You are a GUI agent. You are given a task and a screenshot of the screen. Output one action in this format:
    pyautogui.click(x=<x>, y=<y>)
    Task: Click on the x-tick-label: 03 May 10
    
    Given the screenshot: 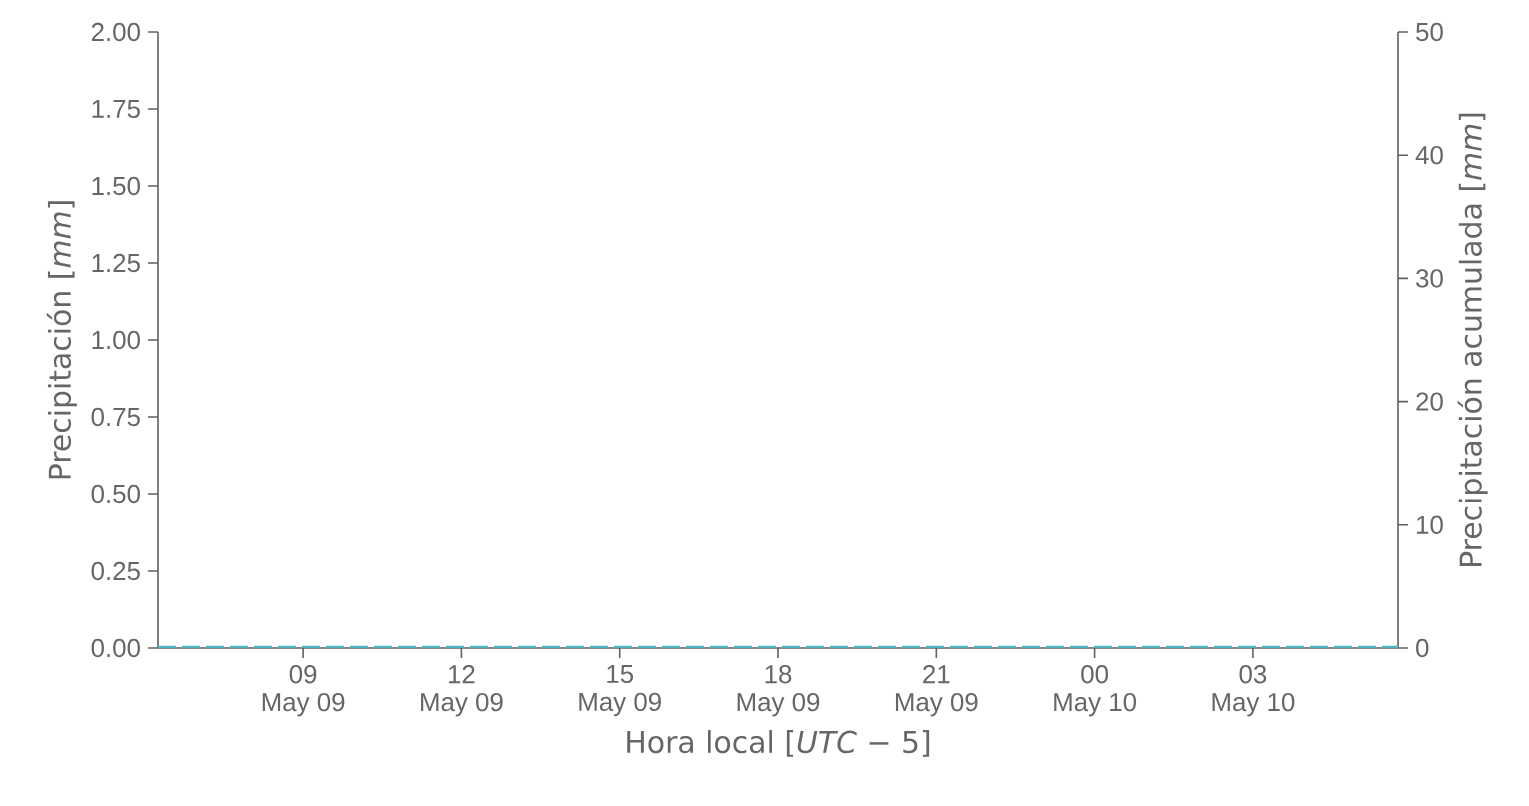 What is the action you would take?
    pyautogui.click(x=1253, y=691)
    